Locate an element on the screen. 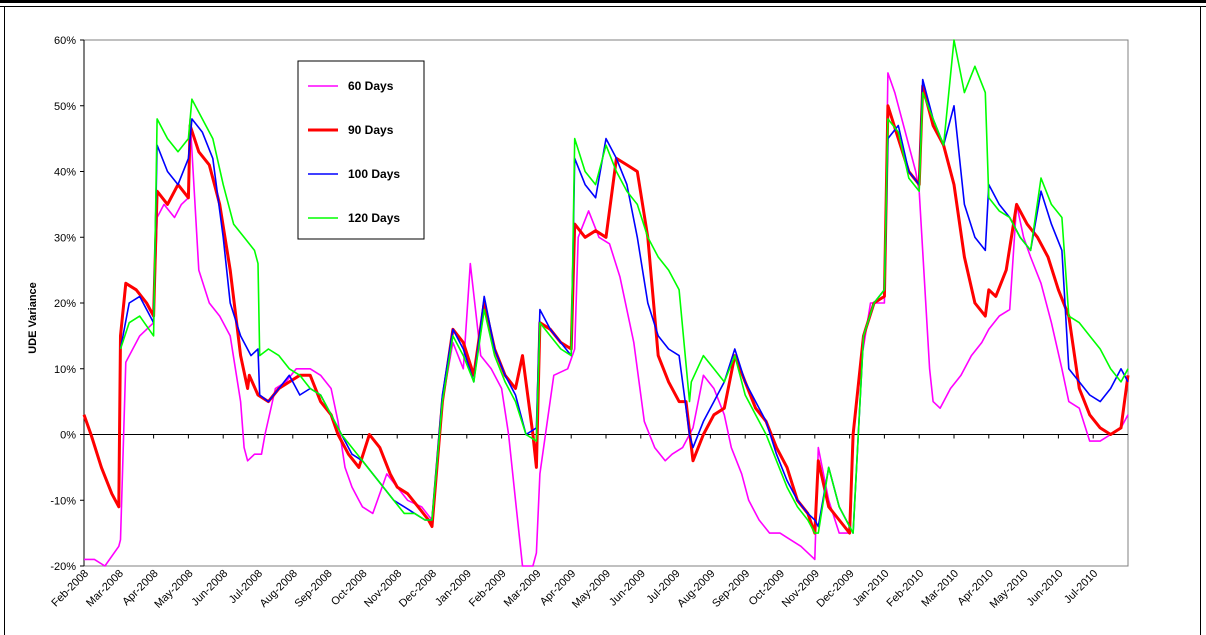  x-tick-label: Dec-2009 is located at coordinates (836, 589).